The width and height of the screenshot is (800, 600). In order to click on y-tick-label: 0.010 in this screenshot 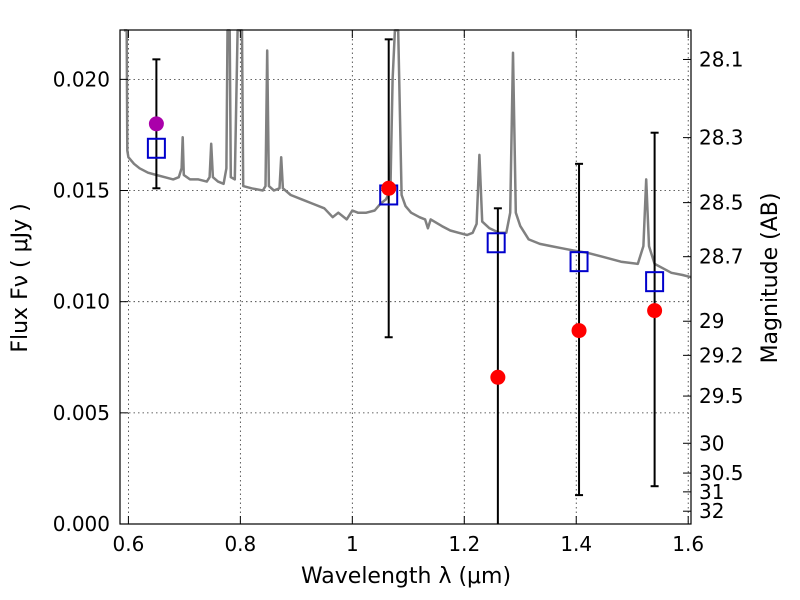, I will do `click(81, 302)`.